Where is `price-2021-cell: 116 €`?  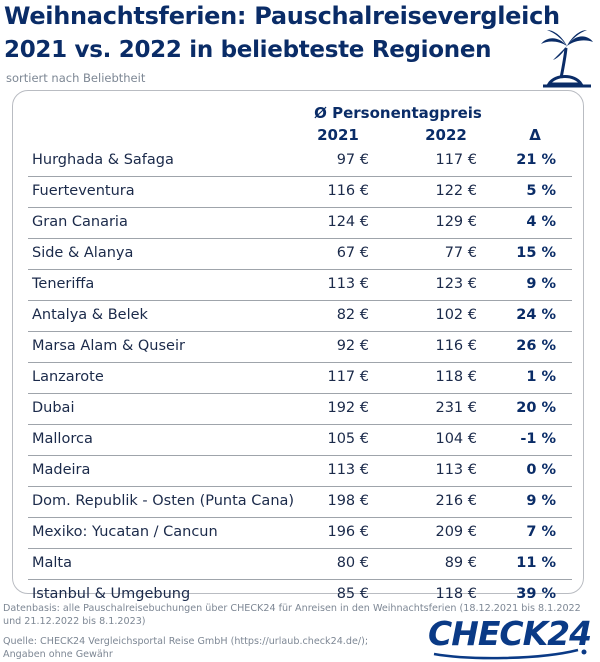 price-2021-cell: 116 € is located at coordinates (348, 191).